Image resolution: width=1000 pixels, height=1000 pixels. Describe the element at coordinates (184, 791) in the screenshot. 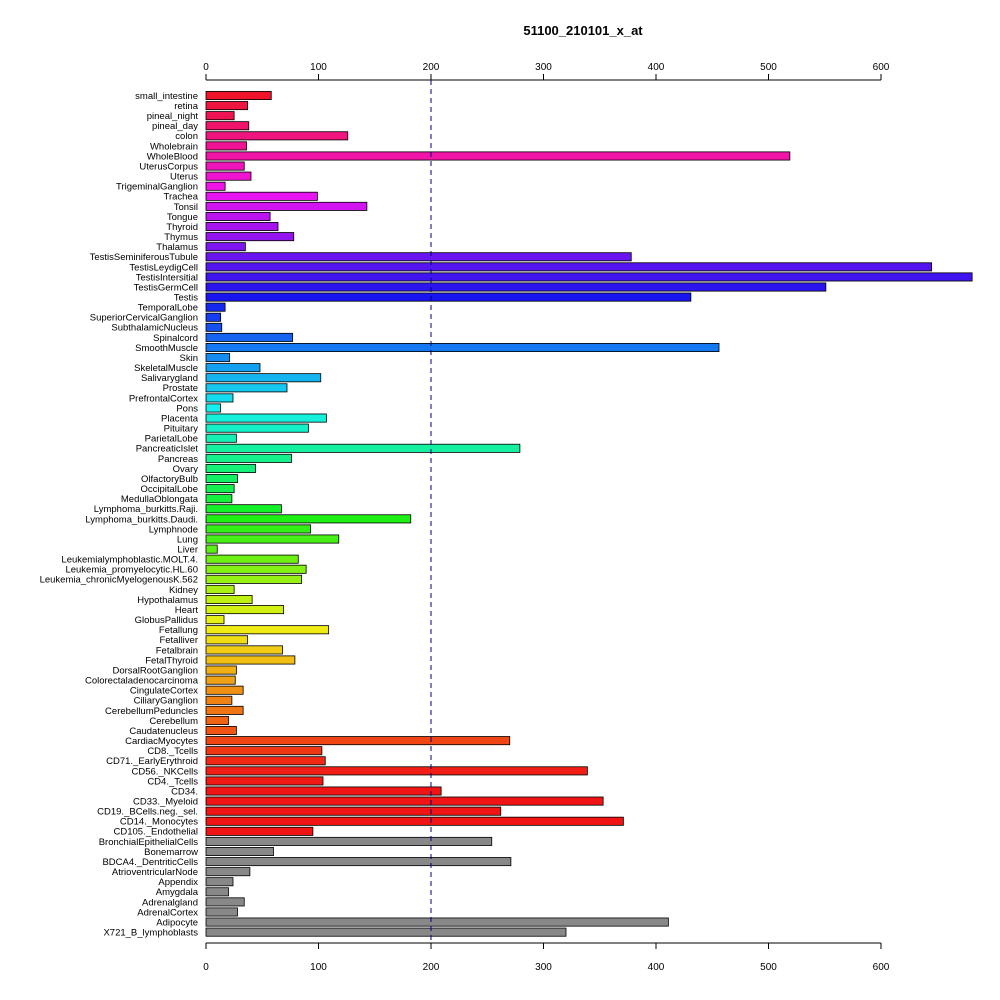

I see `category-label-69: CD34.` at that location.